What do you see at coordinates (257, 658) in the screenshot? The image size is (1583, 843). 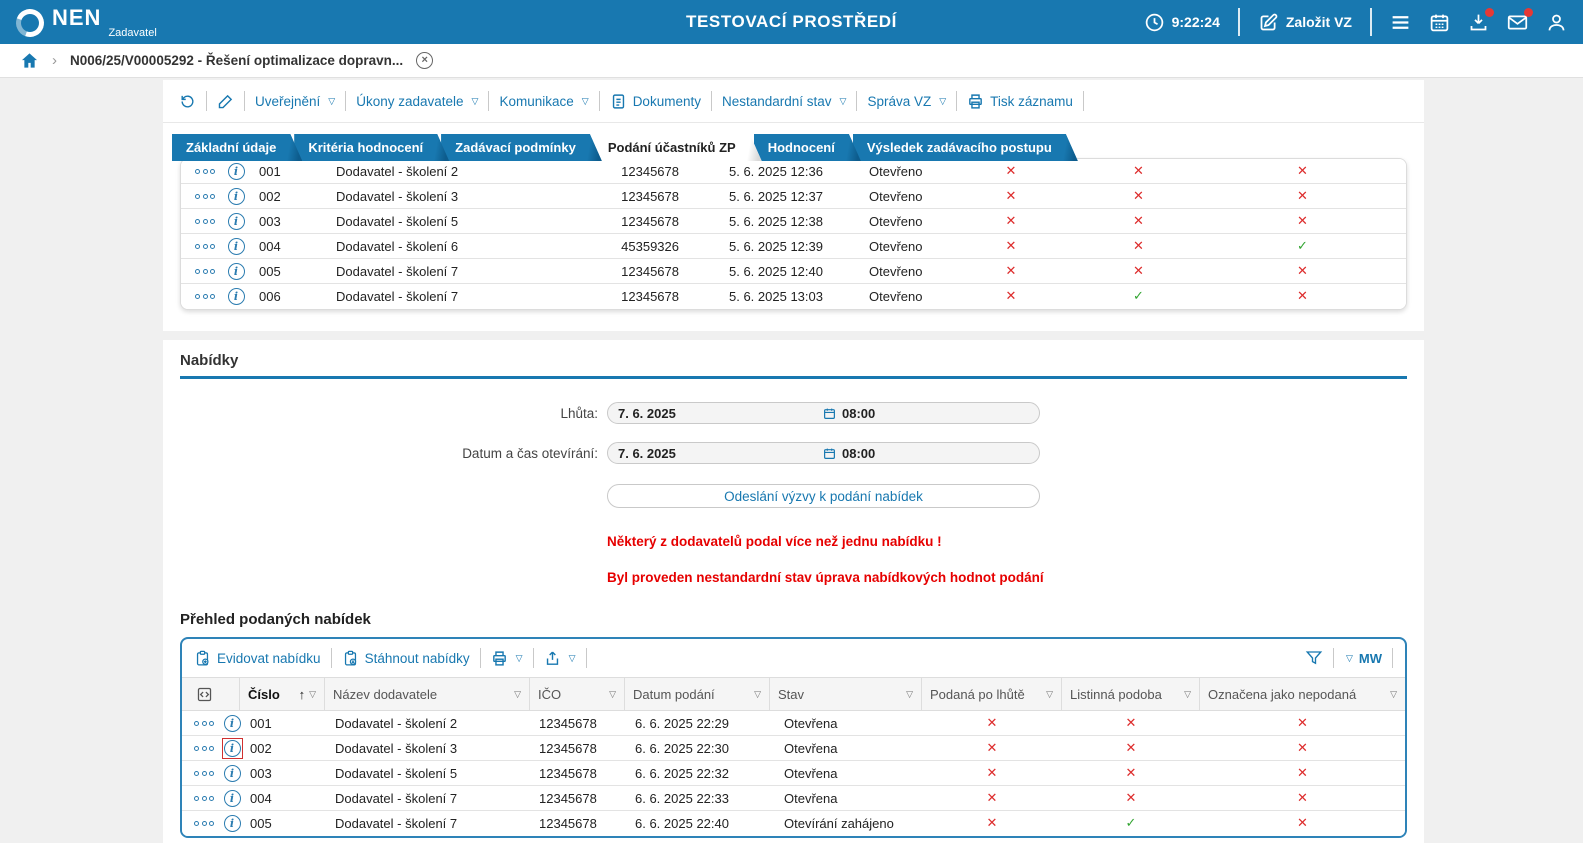 I see `register-offer-button: Evidovat nabídku` at bounding box center [257, 658].